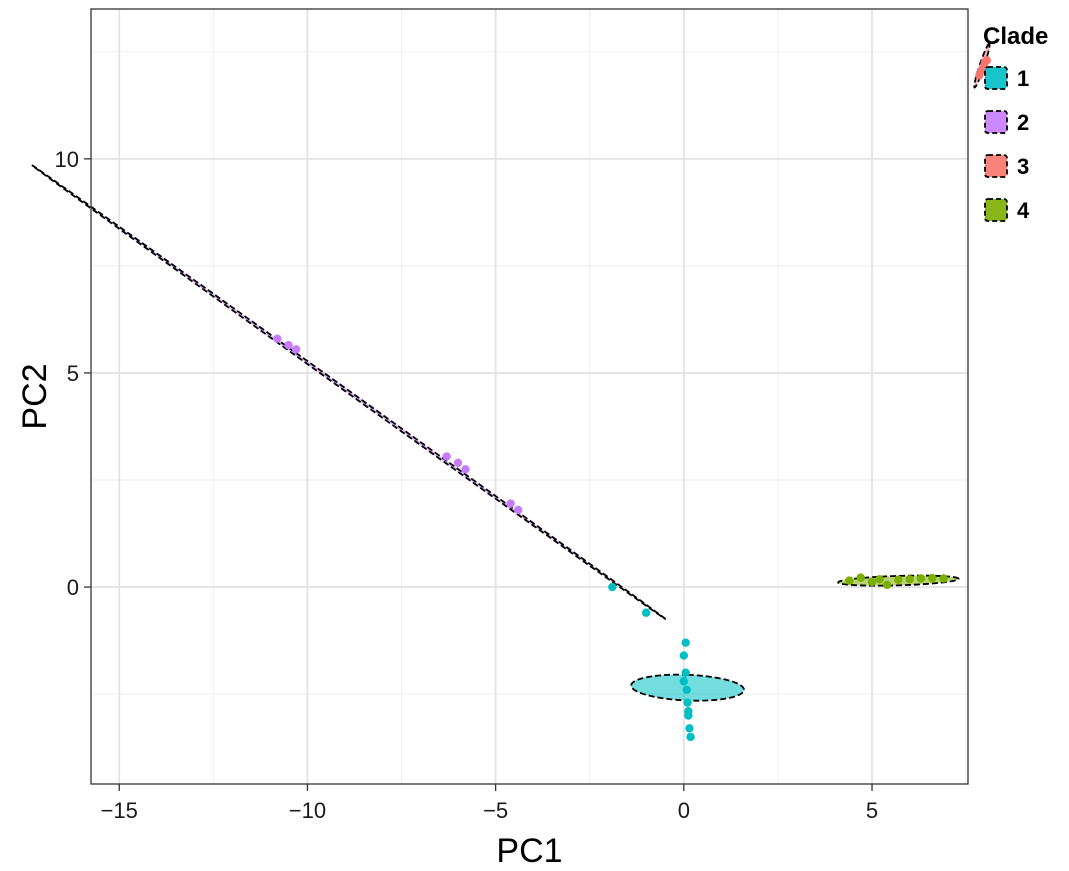 Image resolution: width=1069 pixels, height=871 pixels. Describe the element at coordinates (73, 373) in the screenshot. I see `y-tick-label: 5` at that location.